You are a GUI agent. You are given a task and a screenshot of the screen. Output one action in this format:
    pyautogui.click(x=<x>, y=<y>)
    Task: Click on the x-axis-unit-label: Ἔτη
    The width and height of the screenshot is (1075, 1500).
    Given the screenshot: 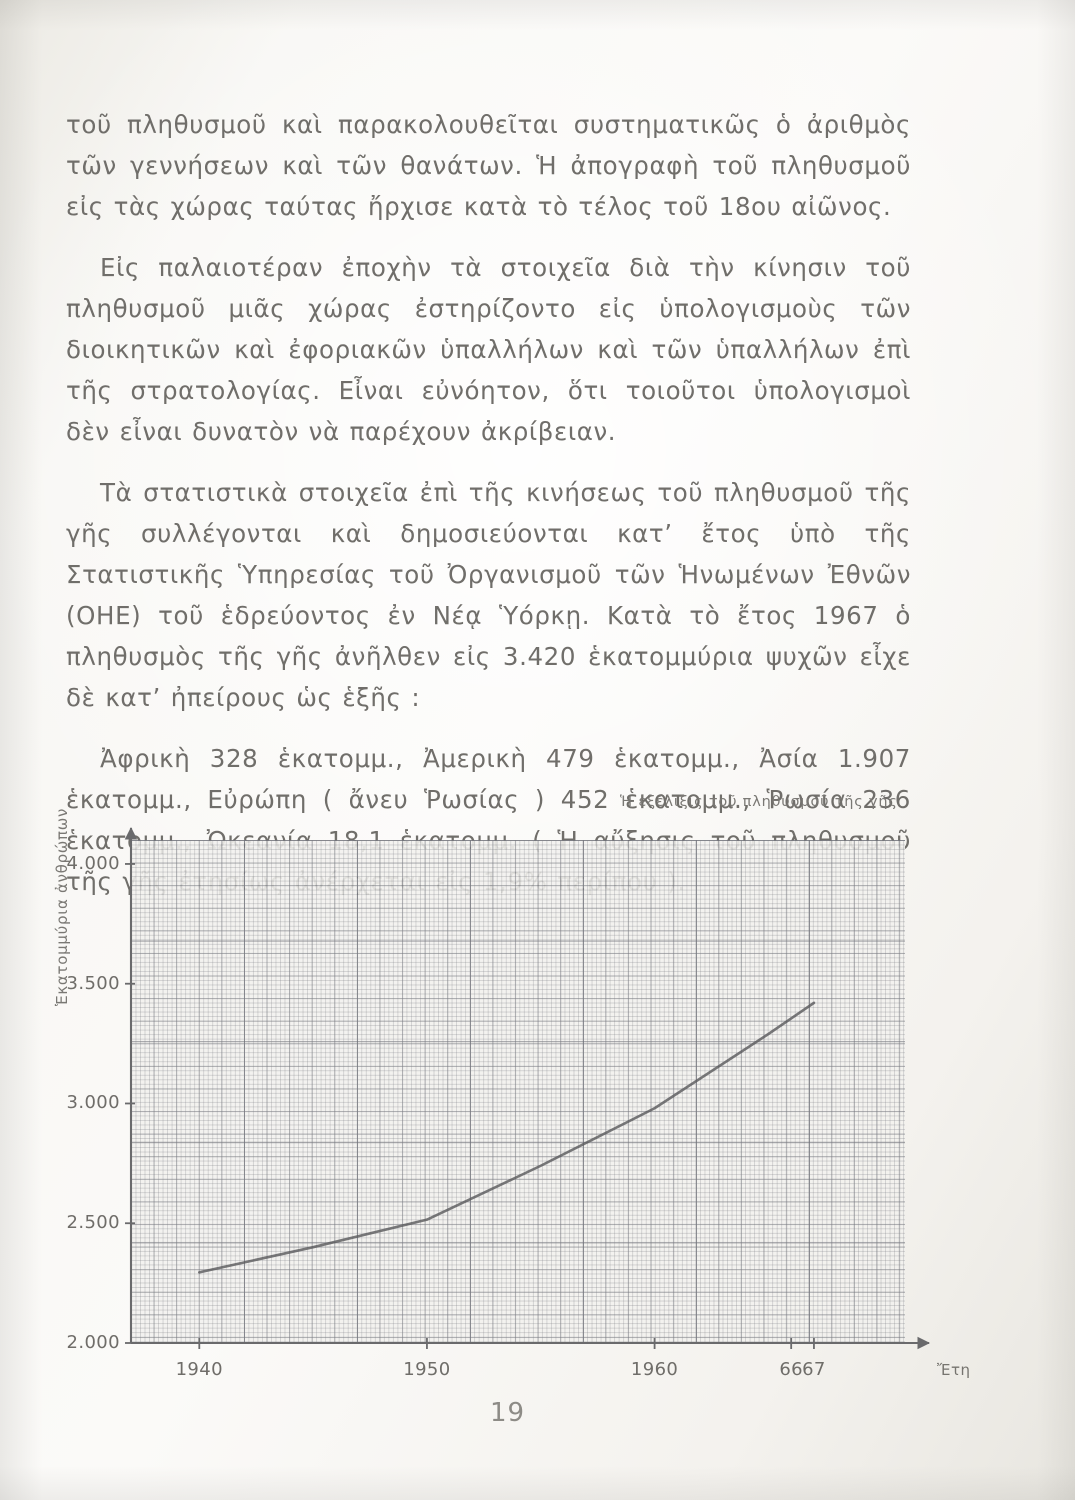 What is the action you would take?
    pyautogui.click(x=954, y=1370)
    